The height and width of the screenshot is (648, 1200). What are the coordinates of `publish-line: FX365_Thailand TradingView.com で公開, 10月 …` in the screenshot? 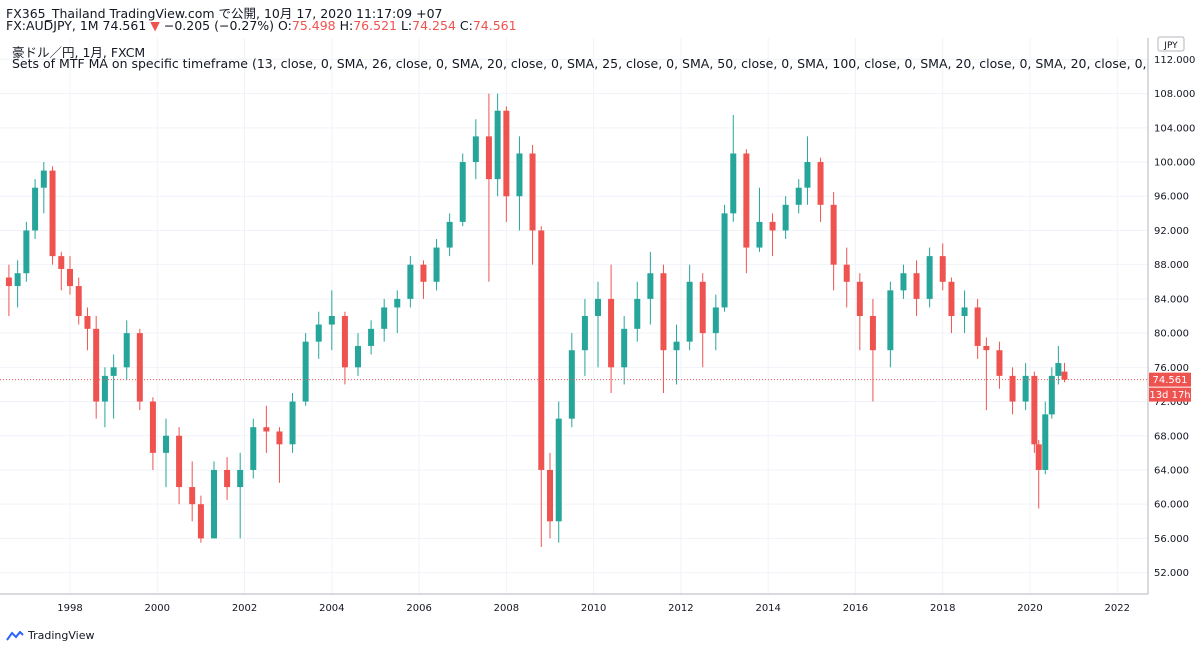 It's located at (224, 13).